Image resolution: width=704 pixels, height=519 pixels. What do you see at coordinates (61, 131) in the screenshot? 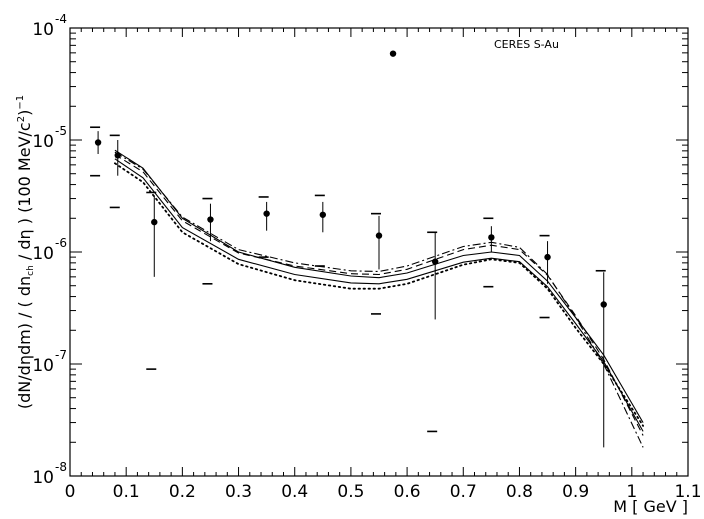
I see `y-tick-exponent: -5` at bounding box center [61, 131].